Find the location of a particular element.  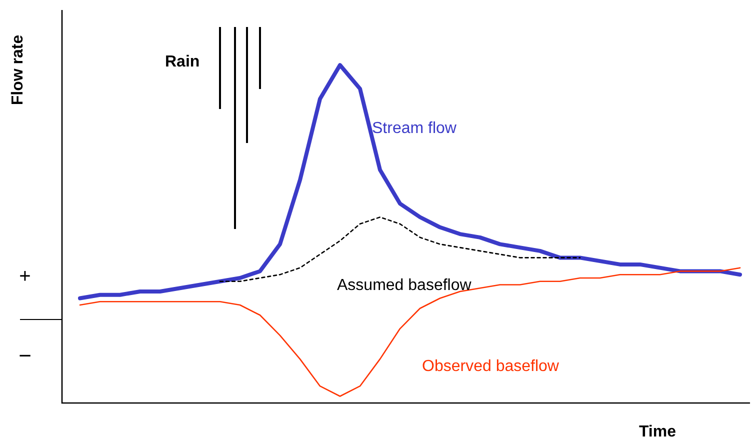

annotation: Rain is located at coordinates (182, 61).